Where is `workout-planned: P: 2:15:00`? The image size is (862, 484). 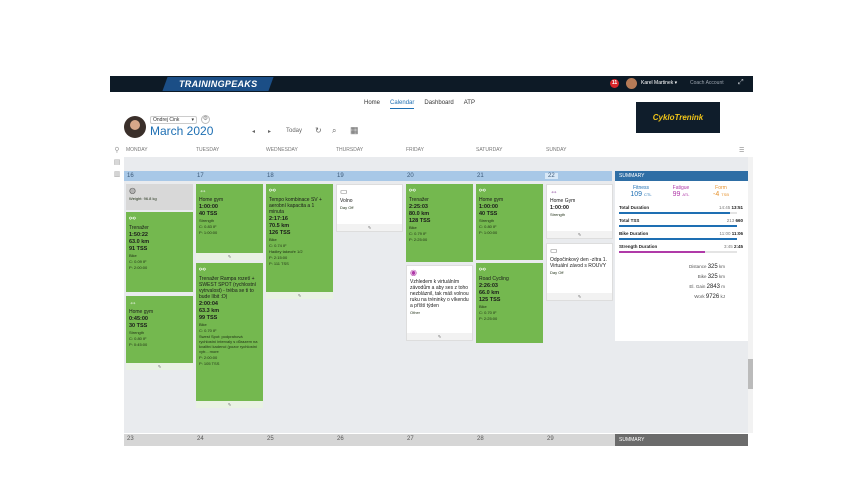
workout-planned: P: 2:15:00 is located at coordinates (278, 257).